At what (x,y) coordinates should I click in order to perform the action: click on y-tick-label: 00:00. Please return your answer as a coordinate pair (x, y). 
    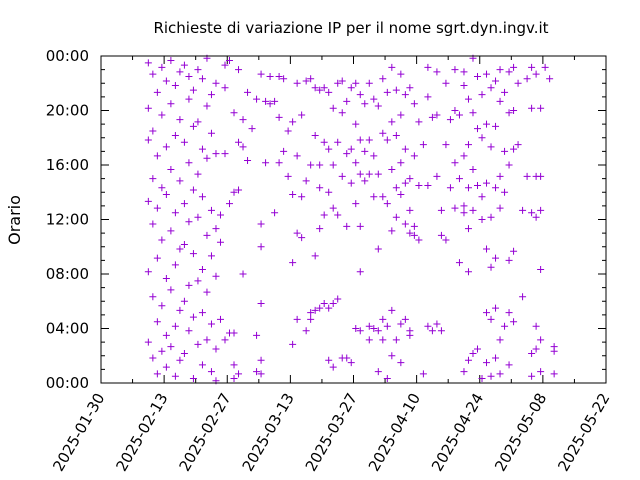
    Looking at the image, I should click on (67, 56).